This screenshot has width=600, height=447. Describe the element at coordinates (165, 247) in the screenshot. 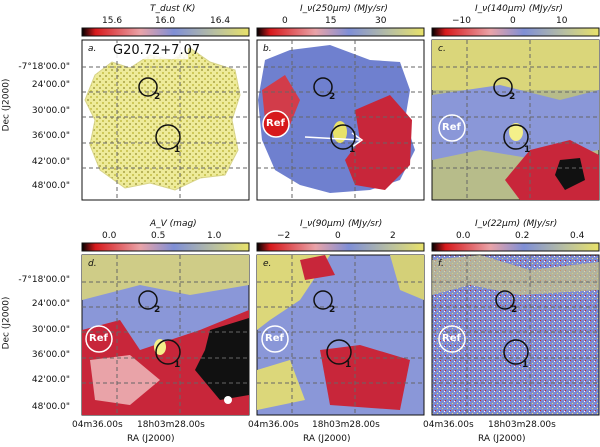

I see `colorbar-d` at that location.